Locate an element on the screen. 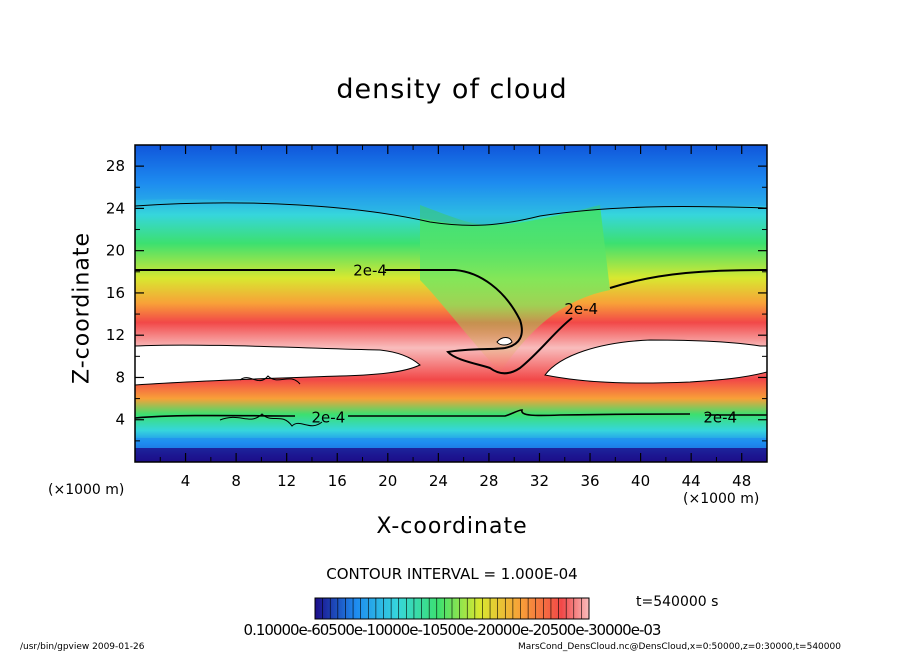 The image size is (904, 654). x-tick-label: 24 is located at coordinates (438, 481).